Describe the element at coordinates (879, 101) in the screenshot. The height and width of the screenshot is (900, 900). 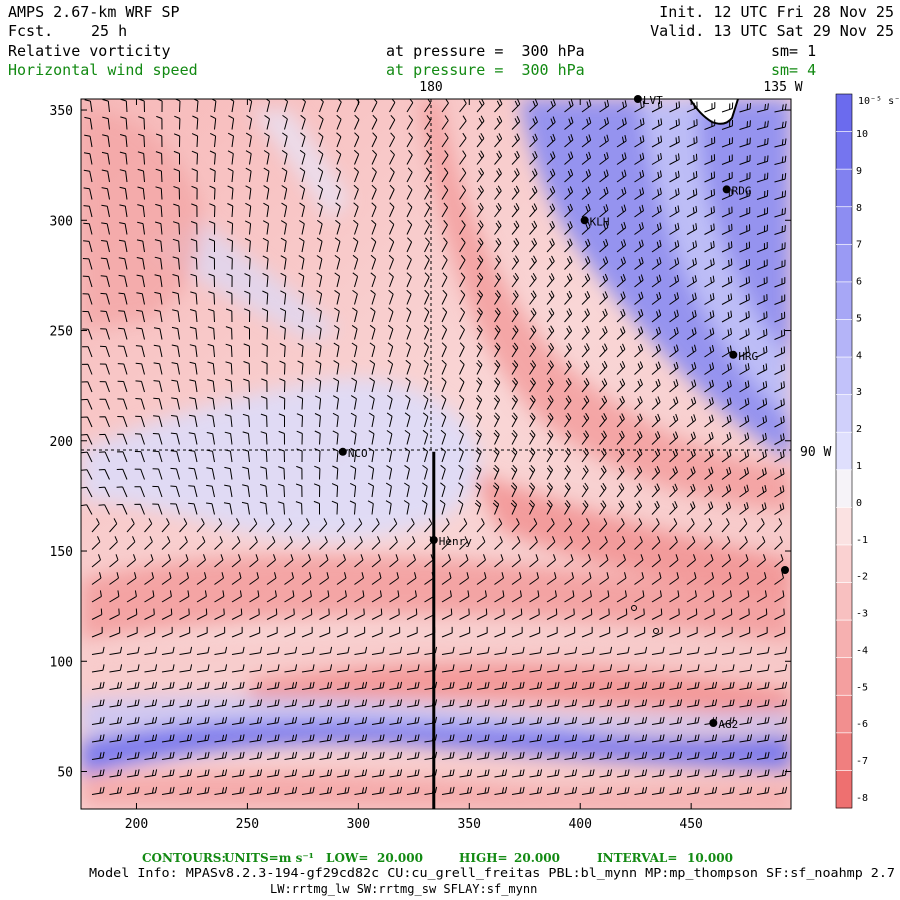
I see `colorbar-units: 10⁻⁵ s⁻¹` at that location.